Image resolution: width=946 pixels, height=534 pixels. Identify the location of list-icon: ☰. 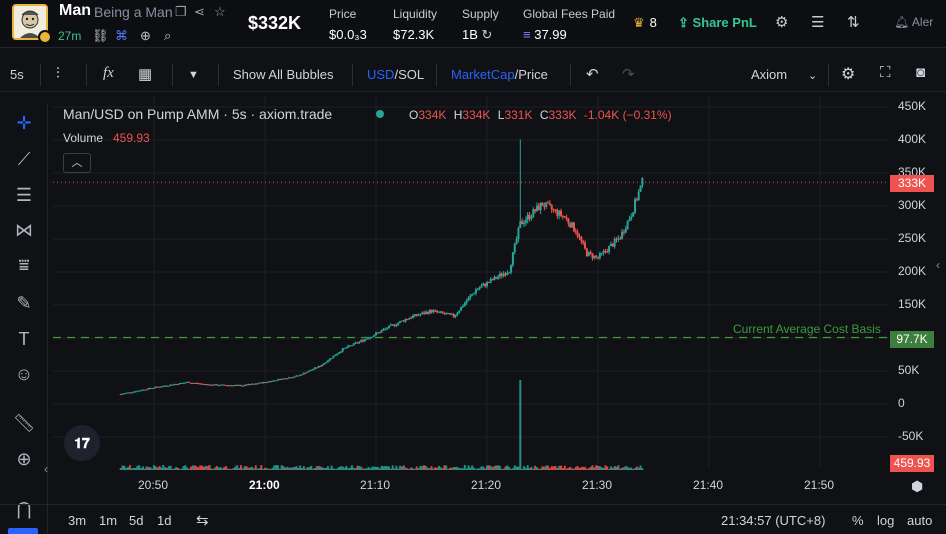
(818, 22).